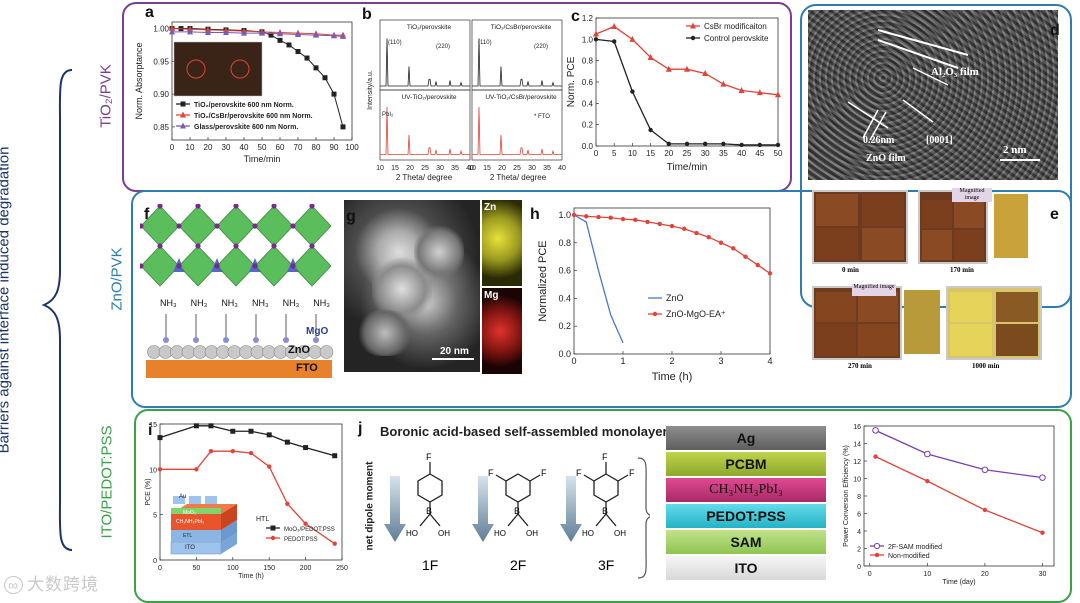  What do you see at coordinates (470, 168) in the screenshot?
I see `xrd-x-tick-left-6: 40` at bounding box center [470, 168].